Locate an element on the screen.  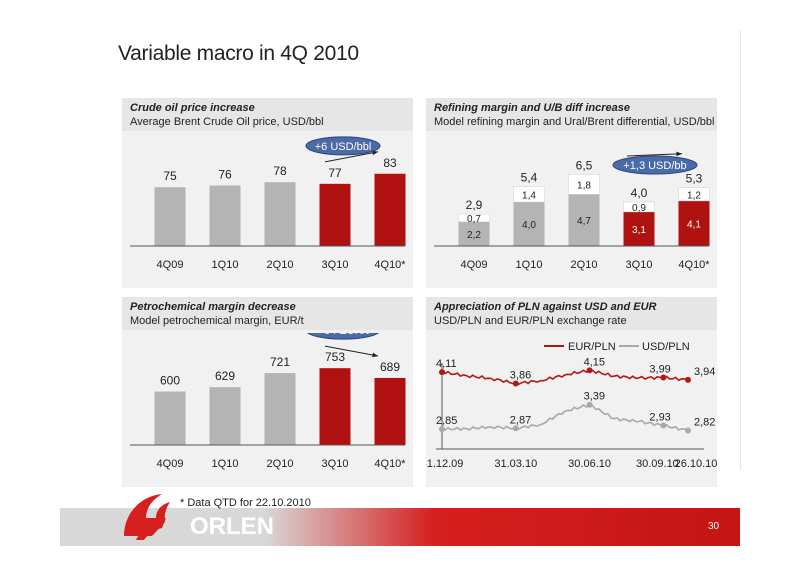
change-badge-label: - 64 EUR/t is located at coordinates (342, 335).